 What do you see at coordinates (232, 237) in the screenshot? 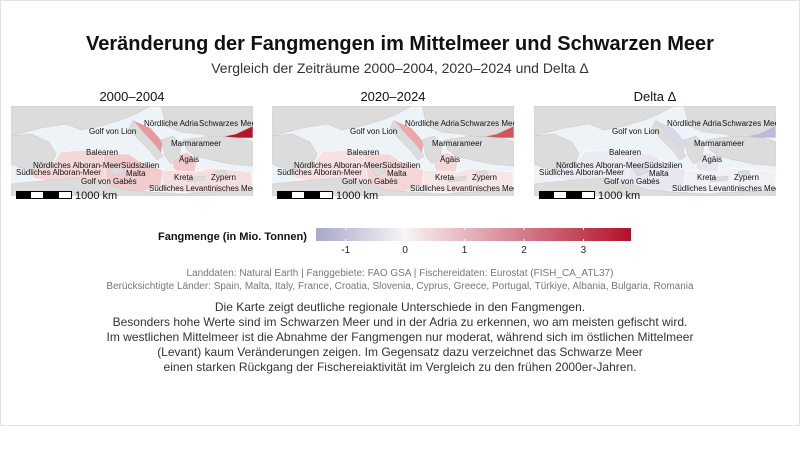
I see `legend-title: Fangmenge (in Mio. Tonnen)` at bounding box center [232, 237].